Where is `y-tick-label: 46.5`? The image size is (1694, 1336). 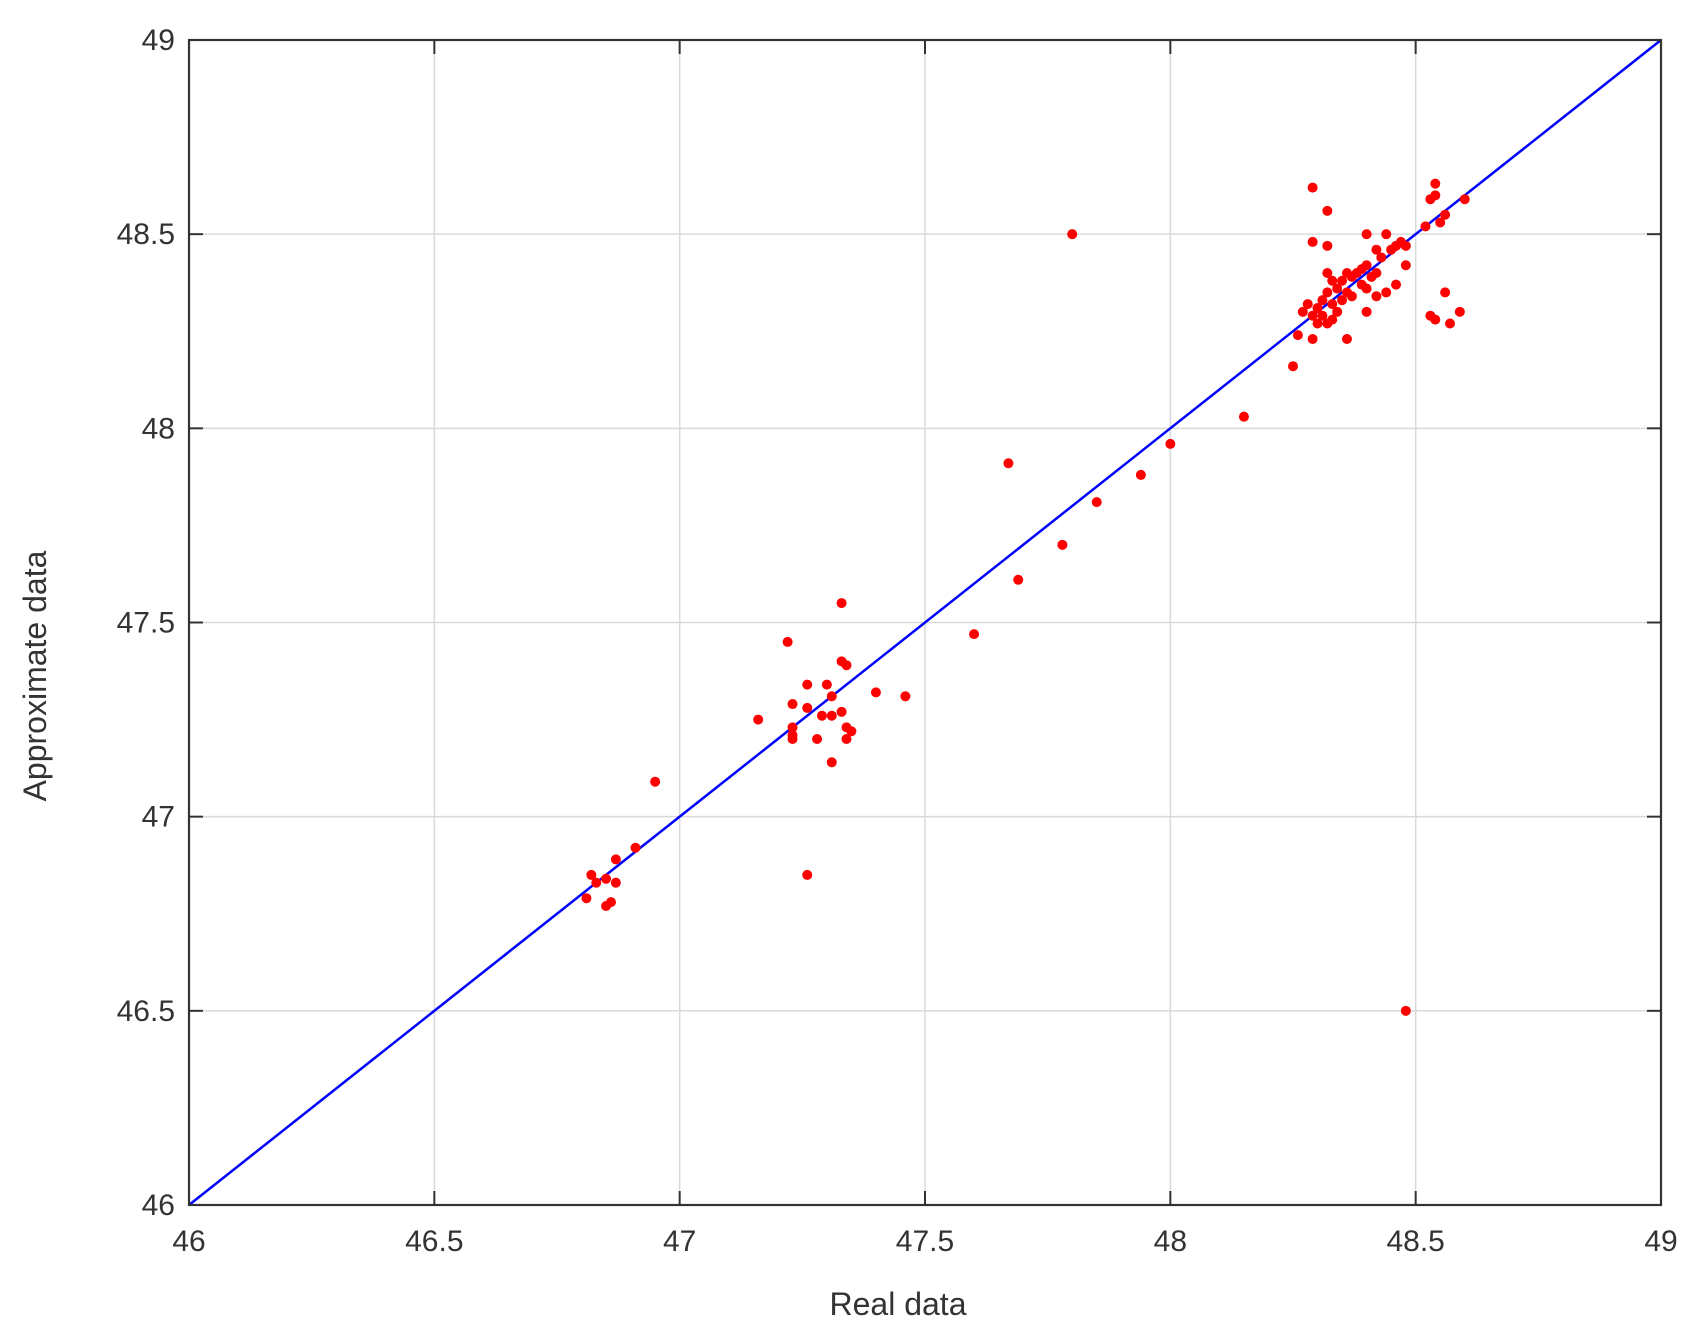 y-tick-label: 46.5 is located at coordinates (146, 1011).